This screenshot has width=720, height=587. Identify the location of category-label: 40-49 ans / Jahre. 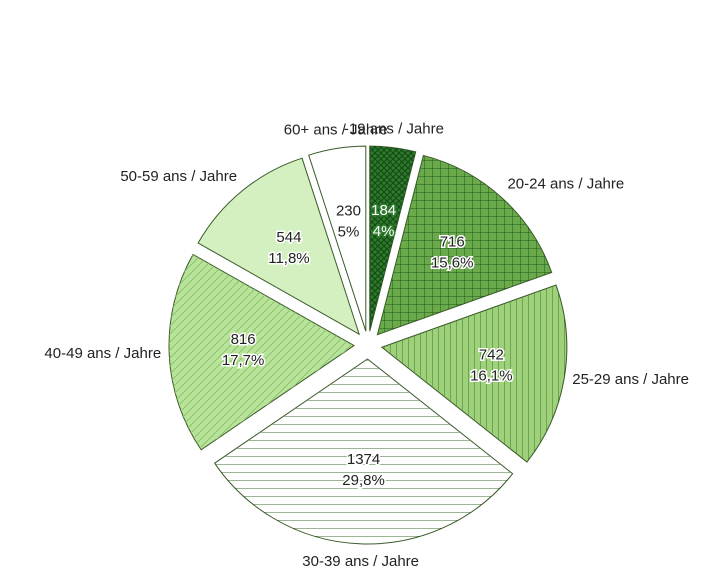
(102, 353).